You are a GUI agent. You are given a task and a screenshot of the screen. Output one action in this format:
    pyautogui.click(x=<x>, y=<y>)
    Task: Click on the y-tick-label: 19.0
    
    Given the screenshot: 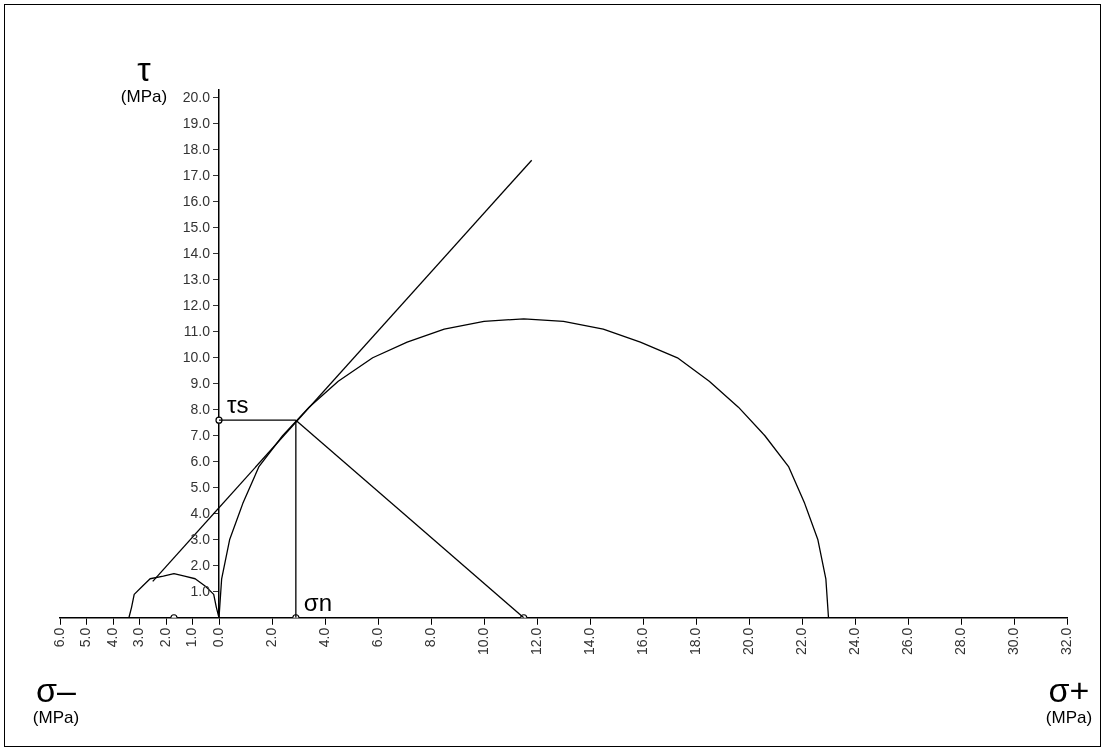 What is the action you would take?
    pyautogui.click(x=196, y=122)
    